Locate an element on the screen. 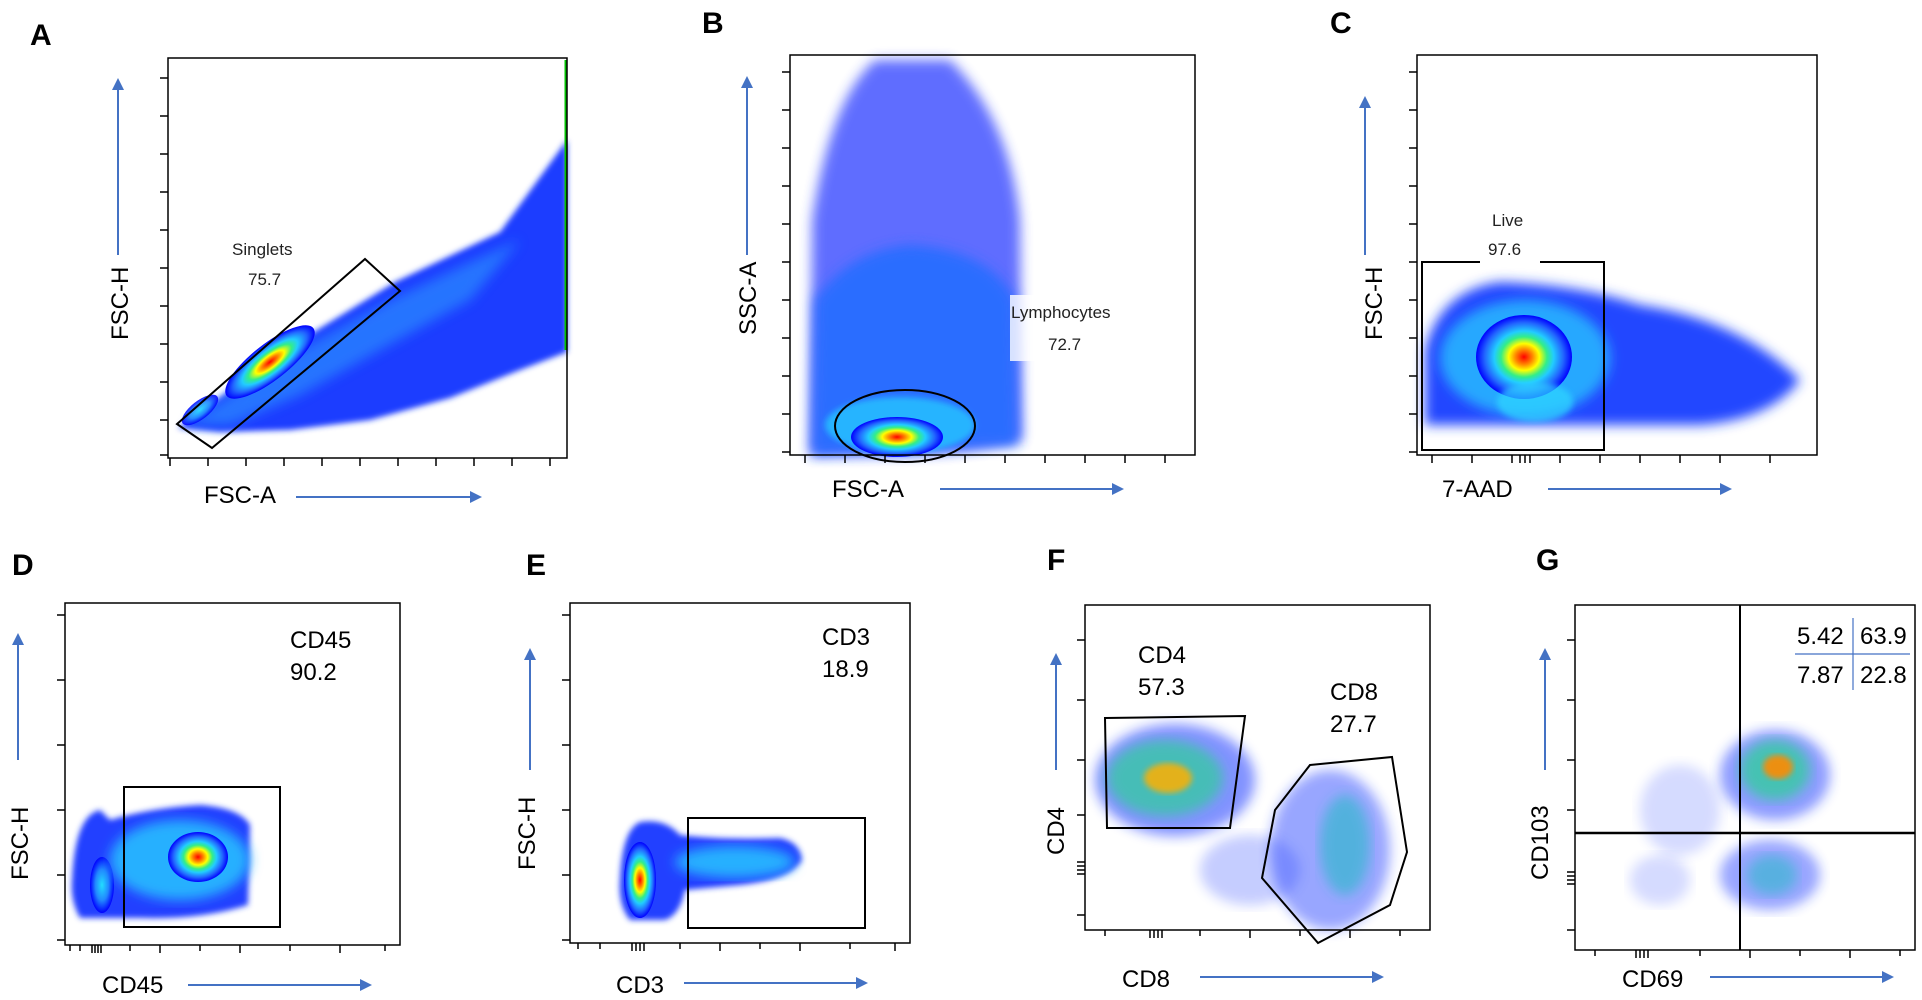 The width and height of the screenshot is (1922, 1000). panel-letter-b: B is located at coordinates (713, 23).